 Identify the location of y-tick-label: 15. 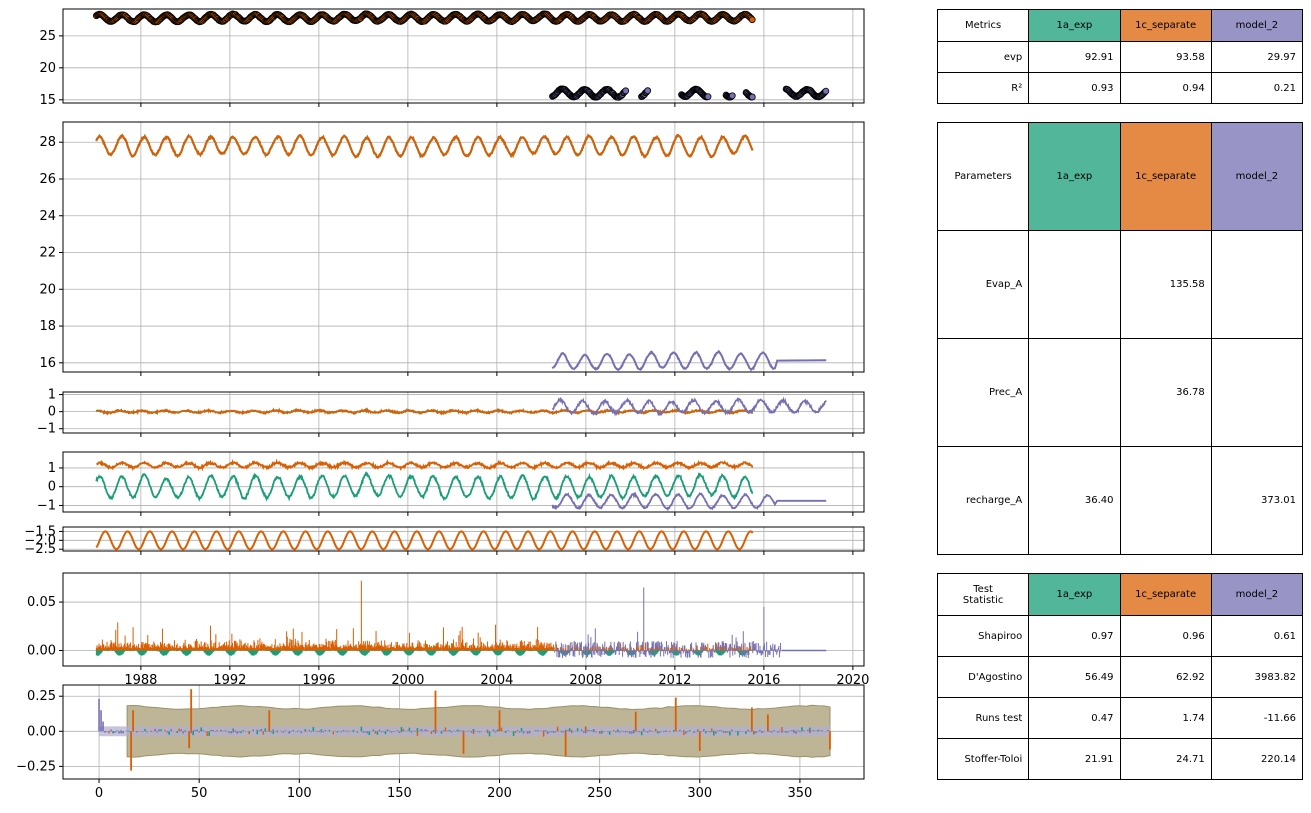
(47, 100).